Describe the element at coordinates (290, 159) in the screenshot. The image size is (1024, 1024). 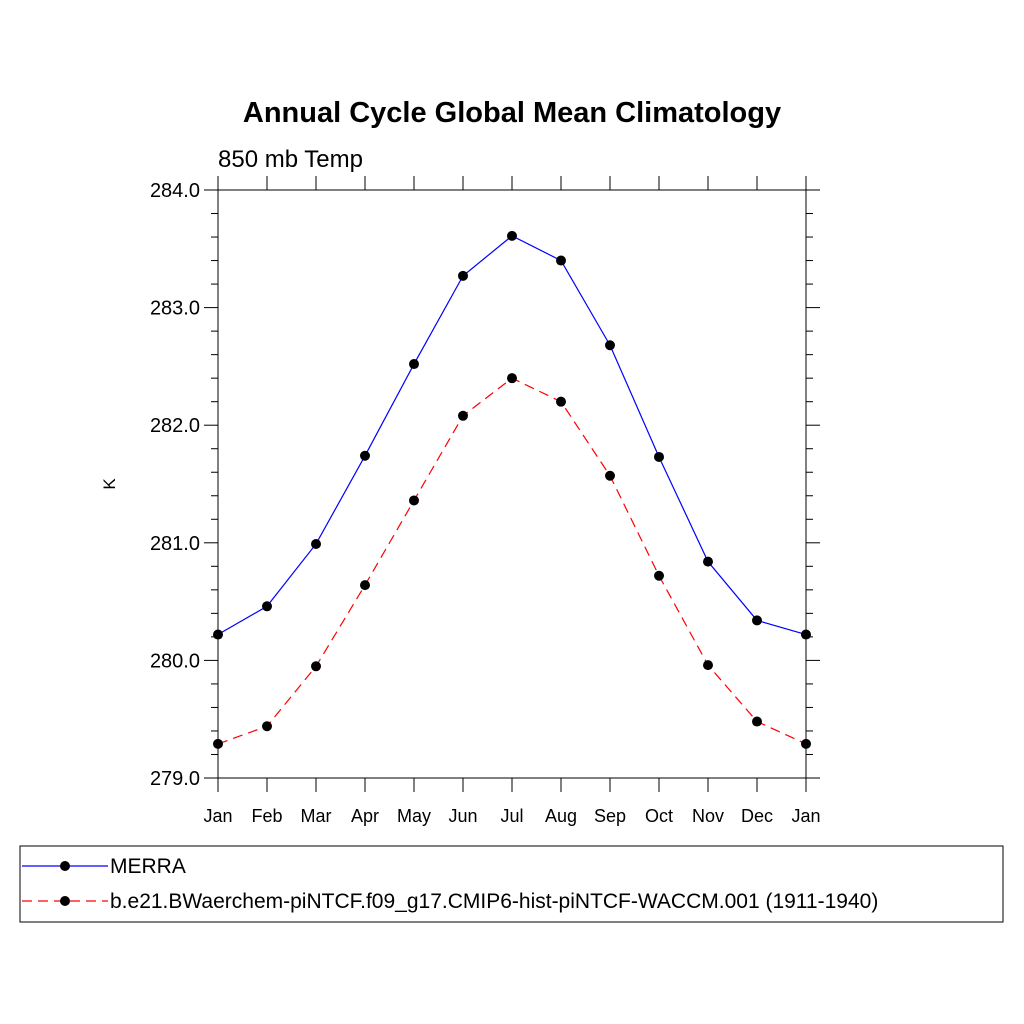
I see `chart-subtitle: 850 mb Temp` at that location.